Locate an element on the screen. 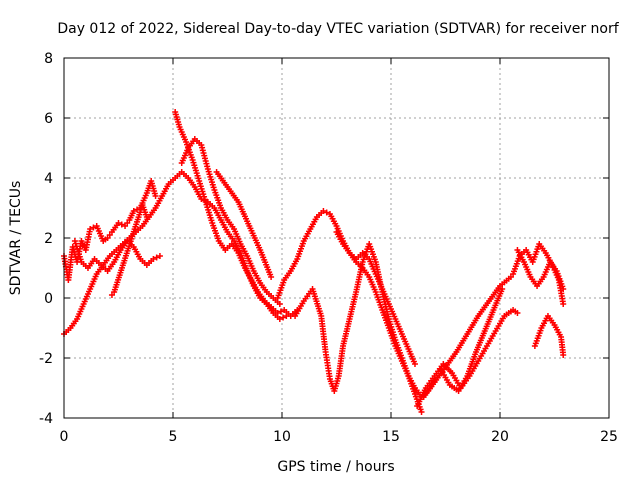 The width and height of the screenshot is (640, 484). x-tick-label: 25 is located at coordinates (609, 437).